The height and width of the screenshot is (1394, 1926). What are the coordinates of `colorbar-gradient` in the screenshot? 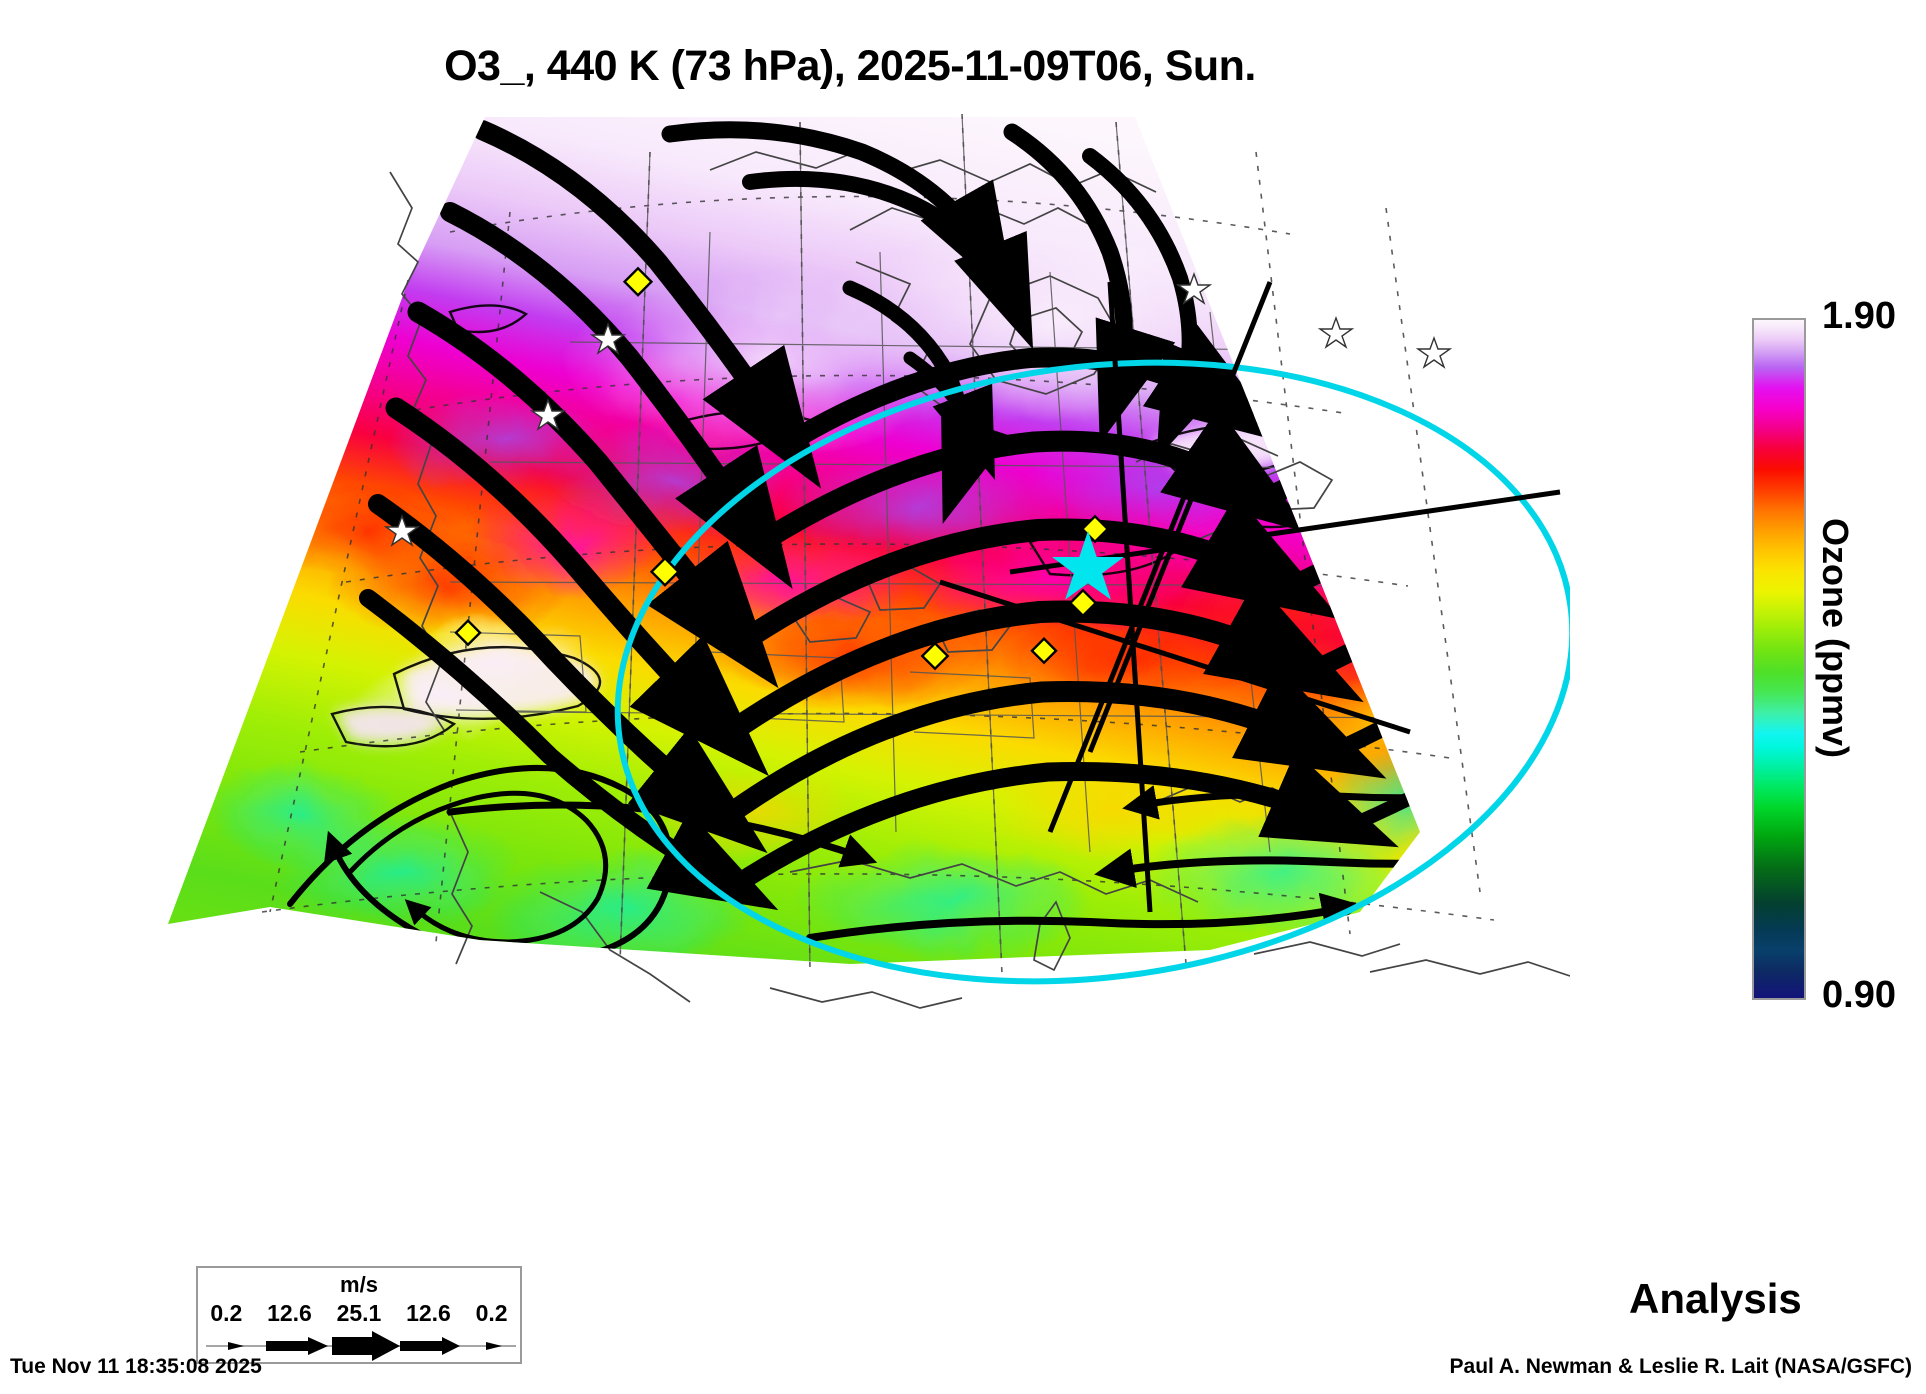 It's located at (1779, 659).